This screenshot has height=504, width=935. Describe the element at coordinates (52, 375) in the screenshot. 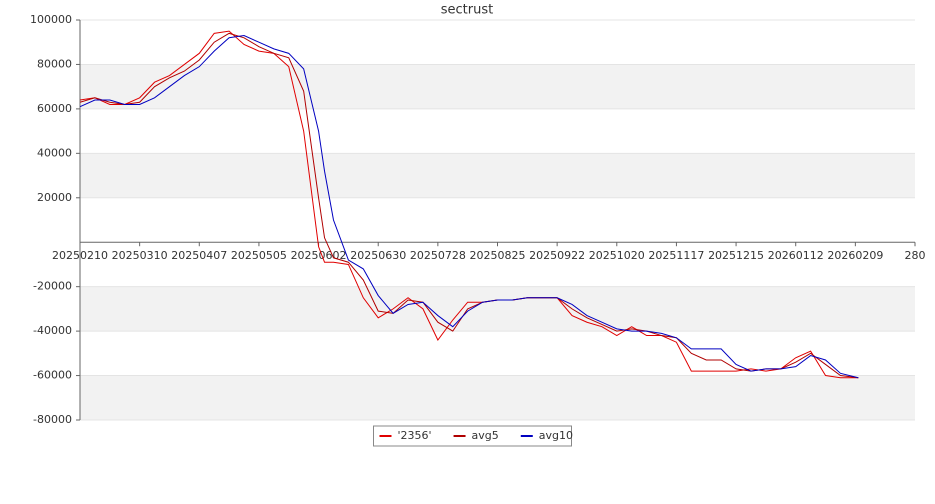

I see `y-tick-label: -60000` at that location.